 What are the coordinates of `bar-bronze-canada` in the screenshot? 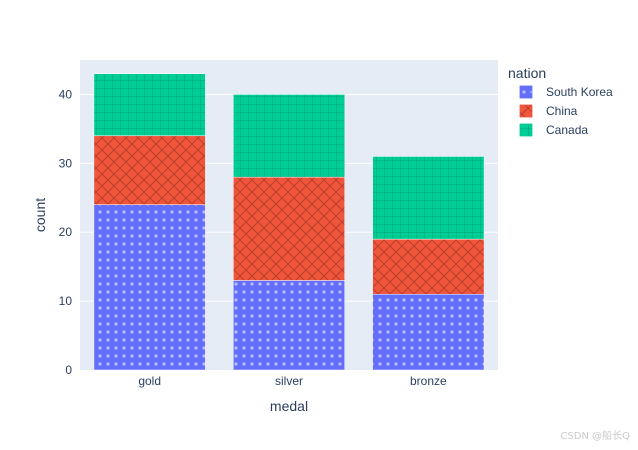 It's located at (428, 198).